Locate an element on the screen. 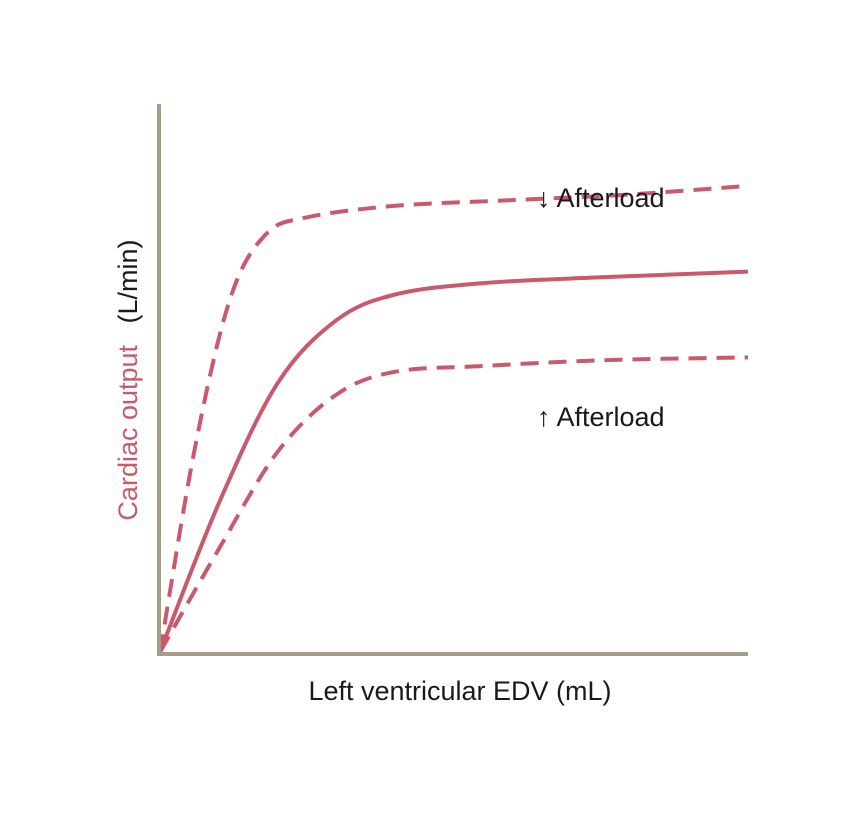 The height and width of the screenshot is (825, 855). annotation-increased-afterload: ↑ Afterload is located at coordinates (601, 417).